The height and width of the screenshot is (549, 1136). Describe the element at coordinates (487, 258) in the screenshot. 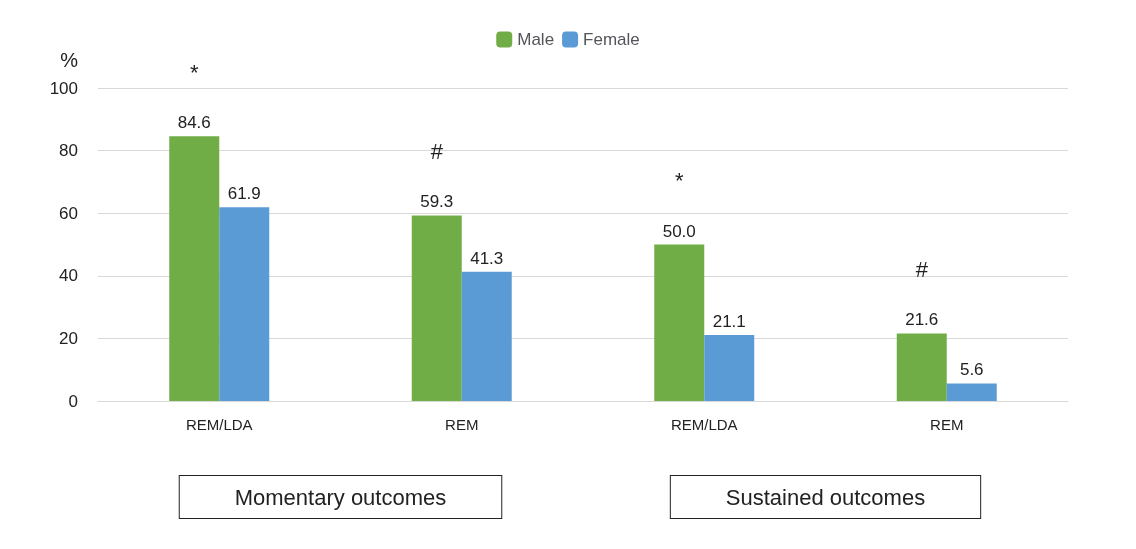

I see `data-label: 41.3` at that location.